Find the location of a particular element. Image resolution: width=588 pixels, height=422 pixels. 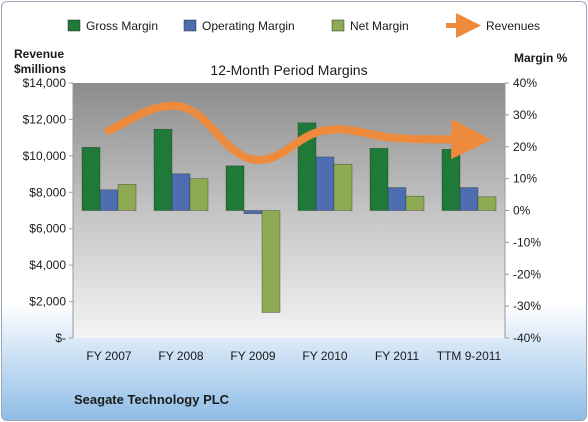

revenue-series is located at coordinates (298, 132).